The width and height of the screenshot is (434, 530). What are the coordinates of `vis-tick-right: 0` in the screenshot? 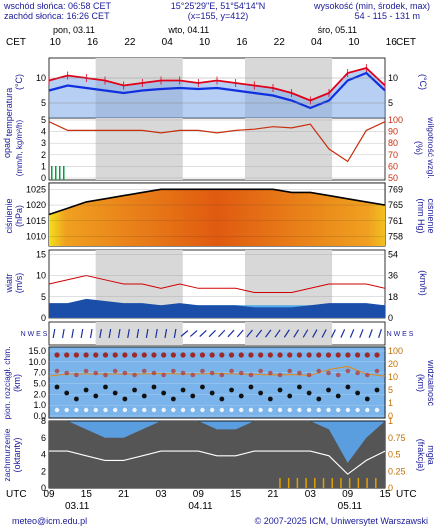 It's located at (390, 416).